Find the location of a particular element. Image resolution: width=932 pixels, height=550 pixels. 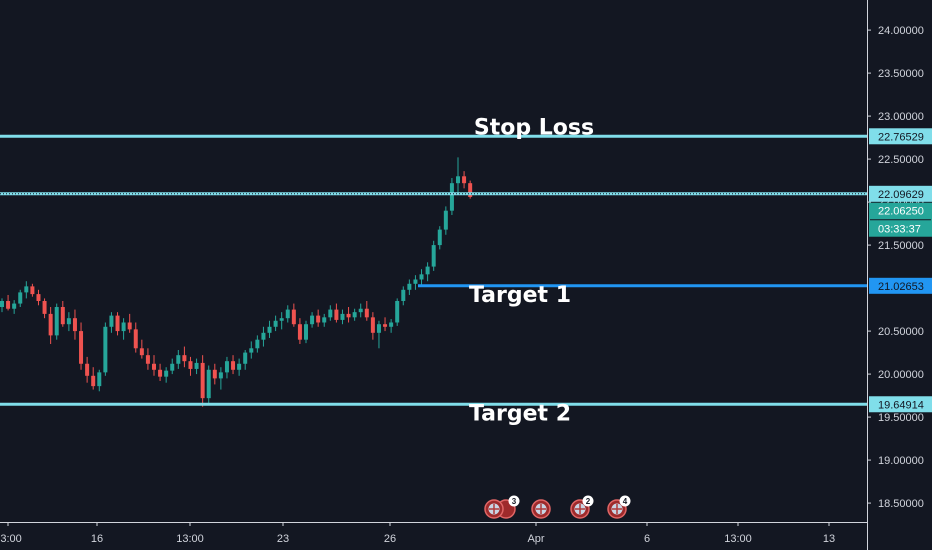

level-price-label: 19.64914 is located at coordinates (901, 405).